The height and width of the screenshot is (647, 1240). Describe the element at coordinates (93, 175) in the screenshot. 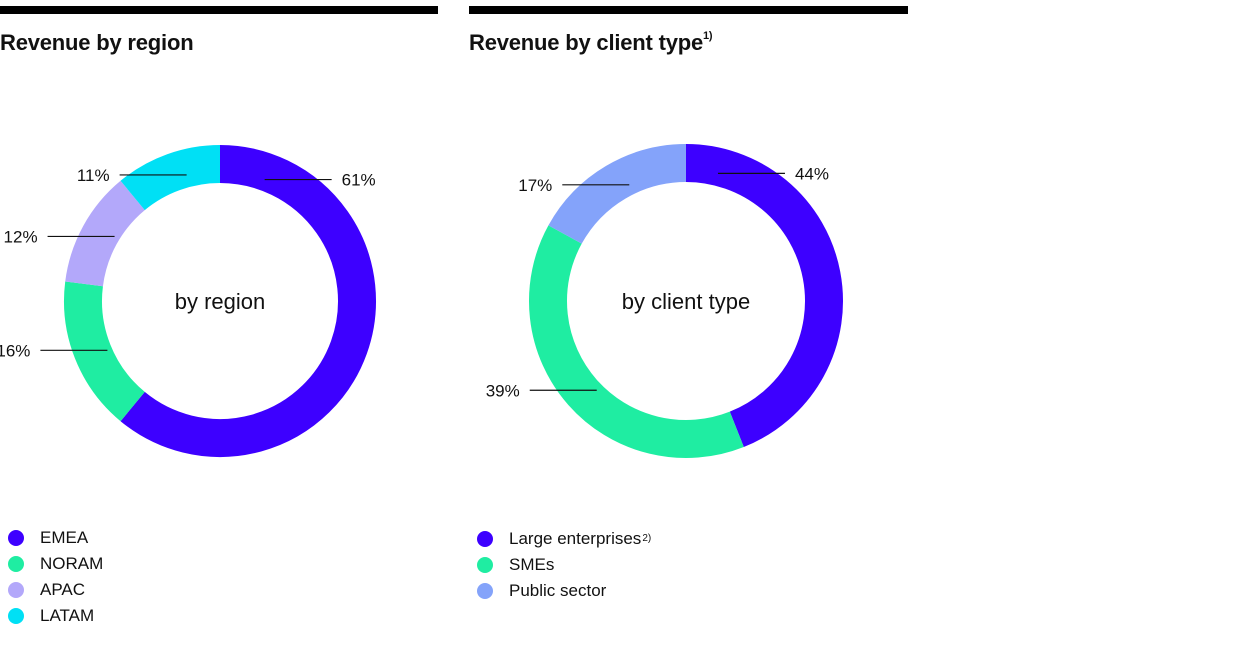

I see `data-label-latam: 11%` at that location.